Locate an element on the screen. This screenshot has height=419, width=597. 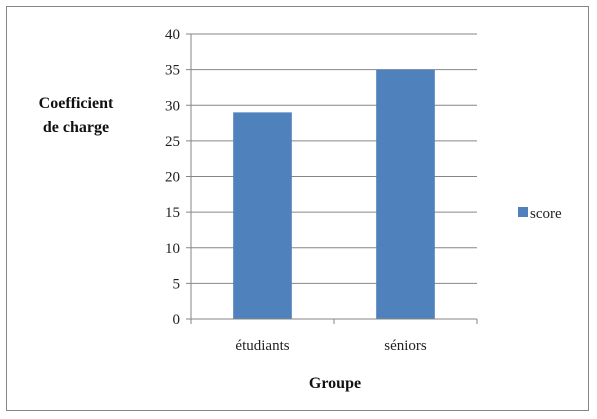
y-tick-label: 10 is located at coordinates (172, 249).